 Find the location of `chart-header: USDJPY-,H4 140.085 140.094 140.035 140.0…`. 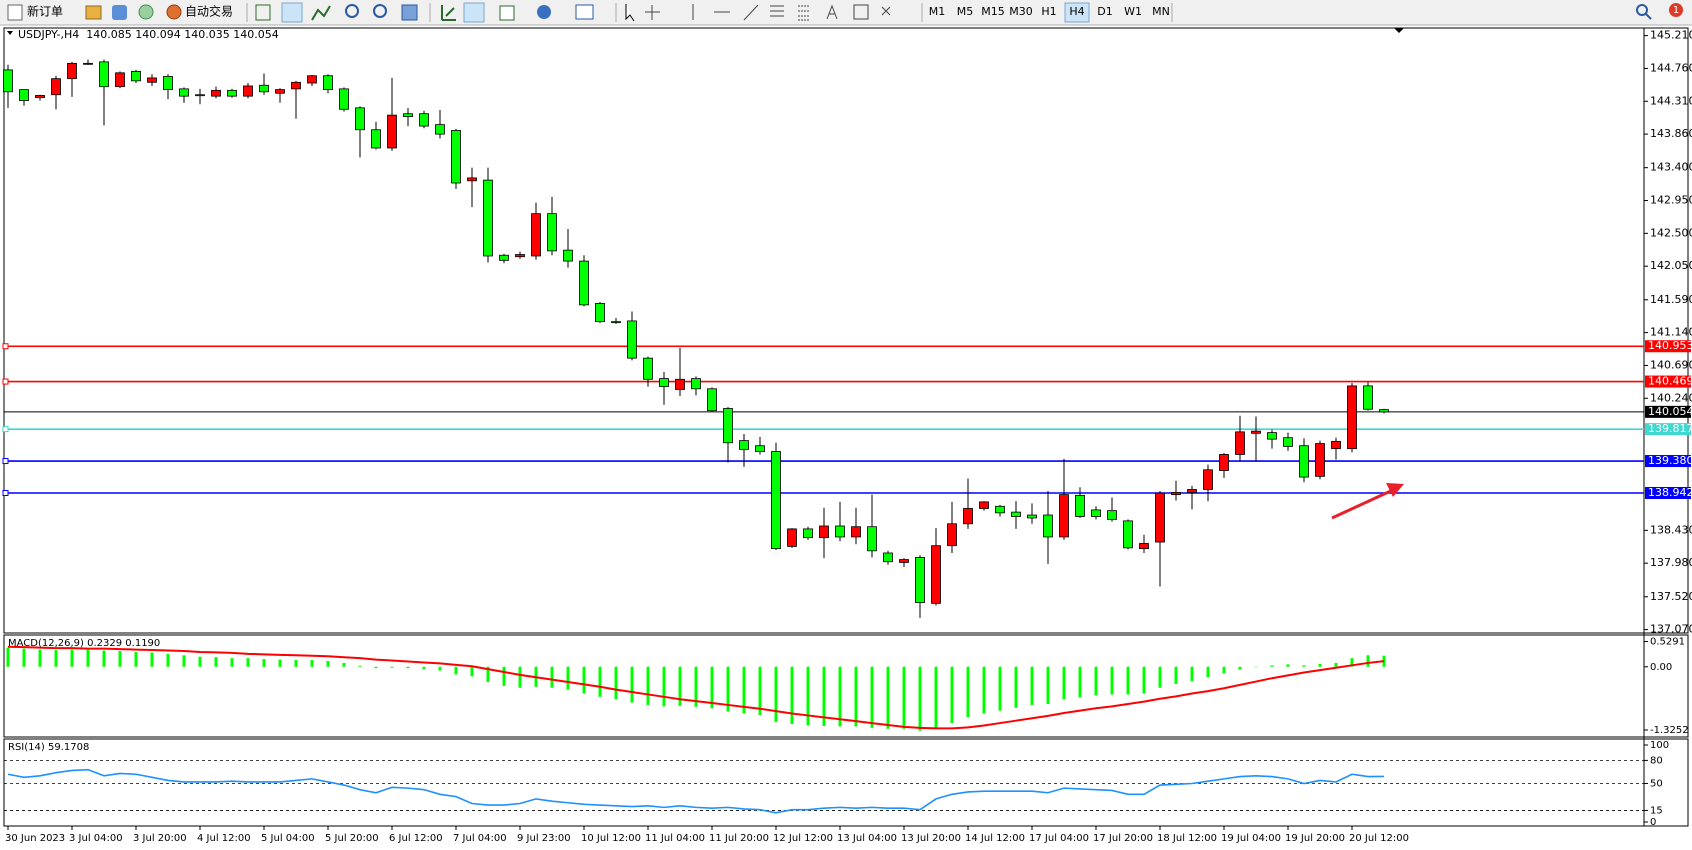

chart-header: USDJPY-,H4 140.085 140.094 140.035 140.0… is located at coordinates (148, 34).